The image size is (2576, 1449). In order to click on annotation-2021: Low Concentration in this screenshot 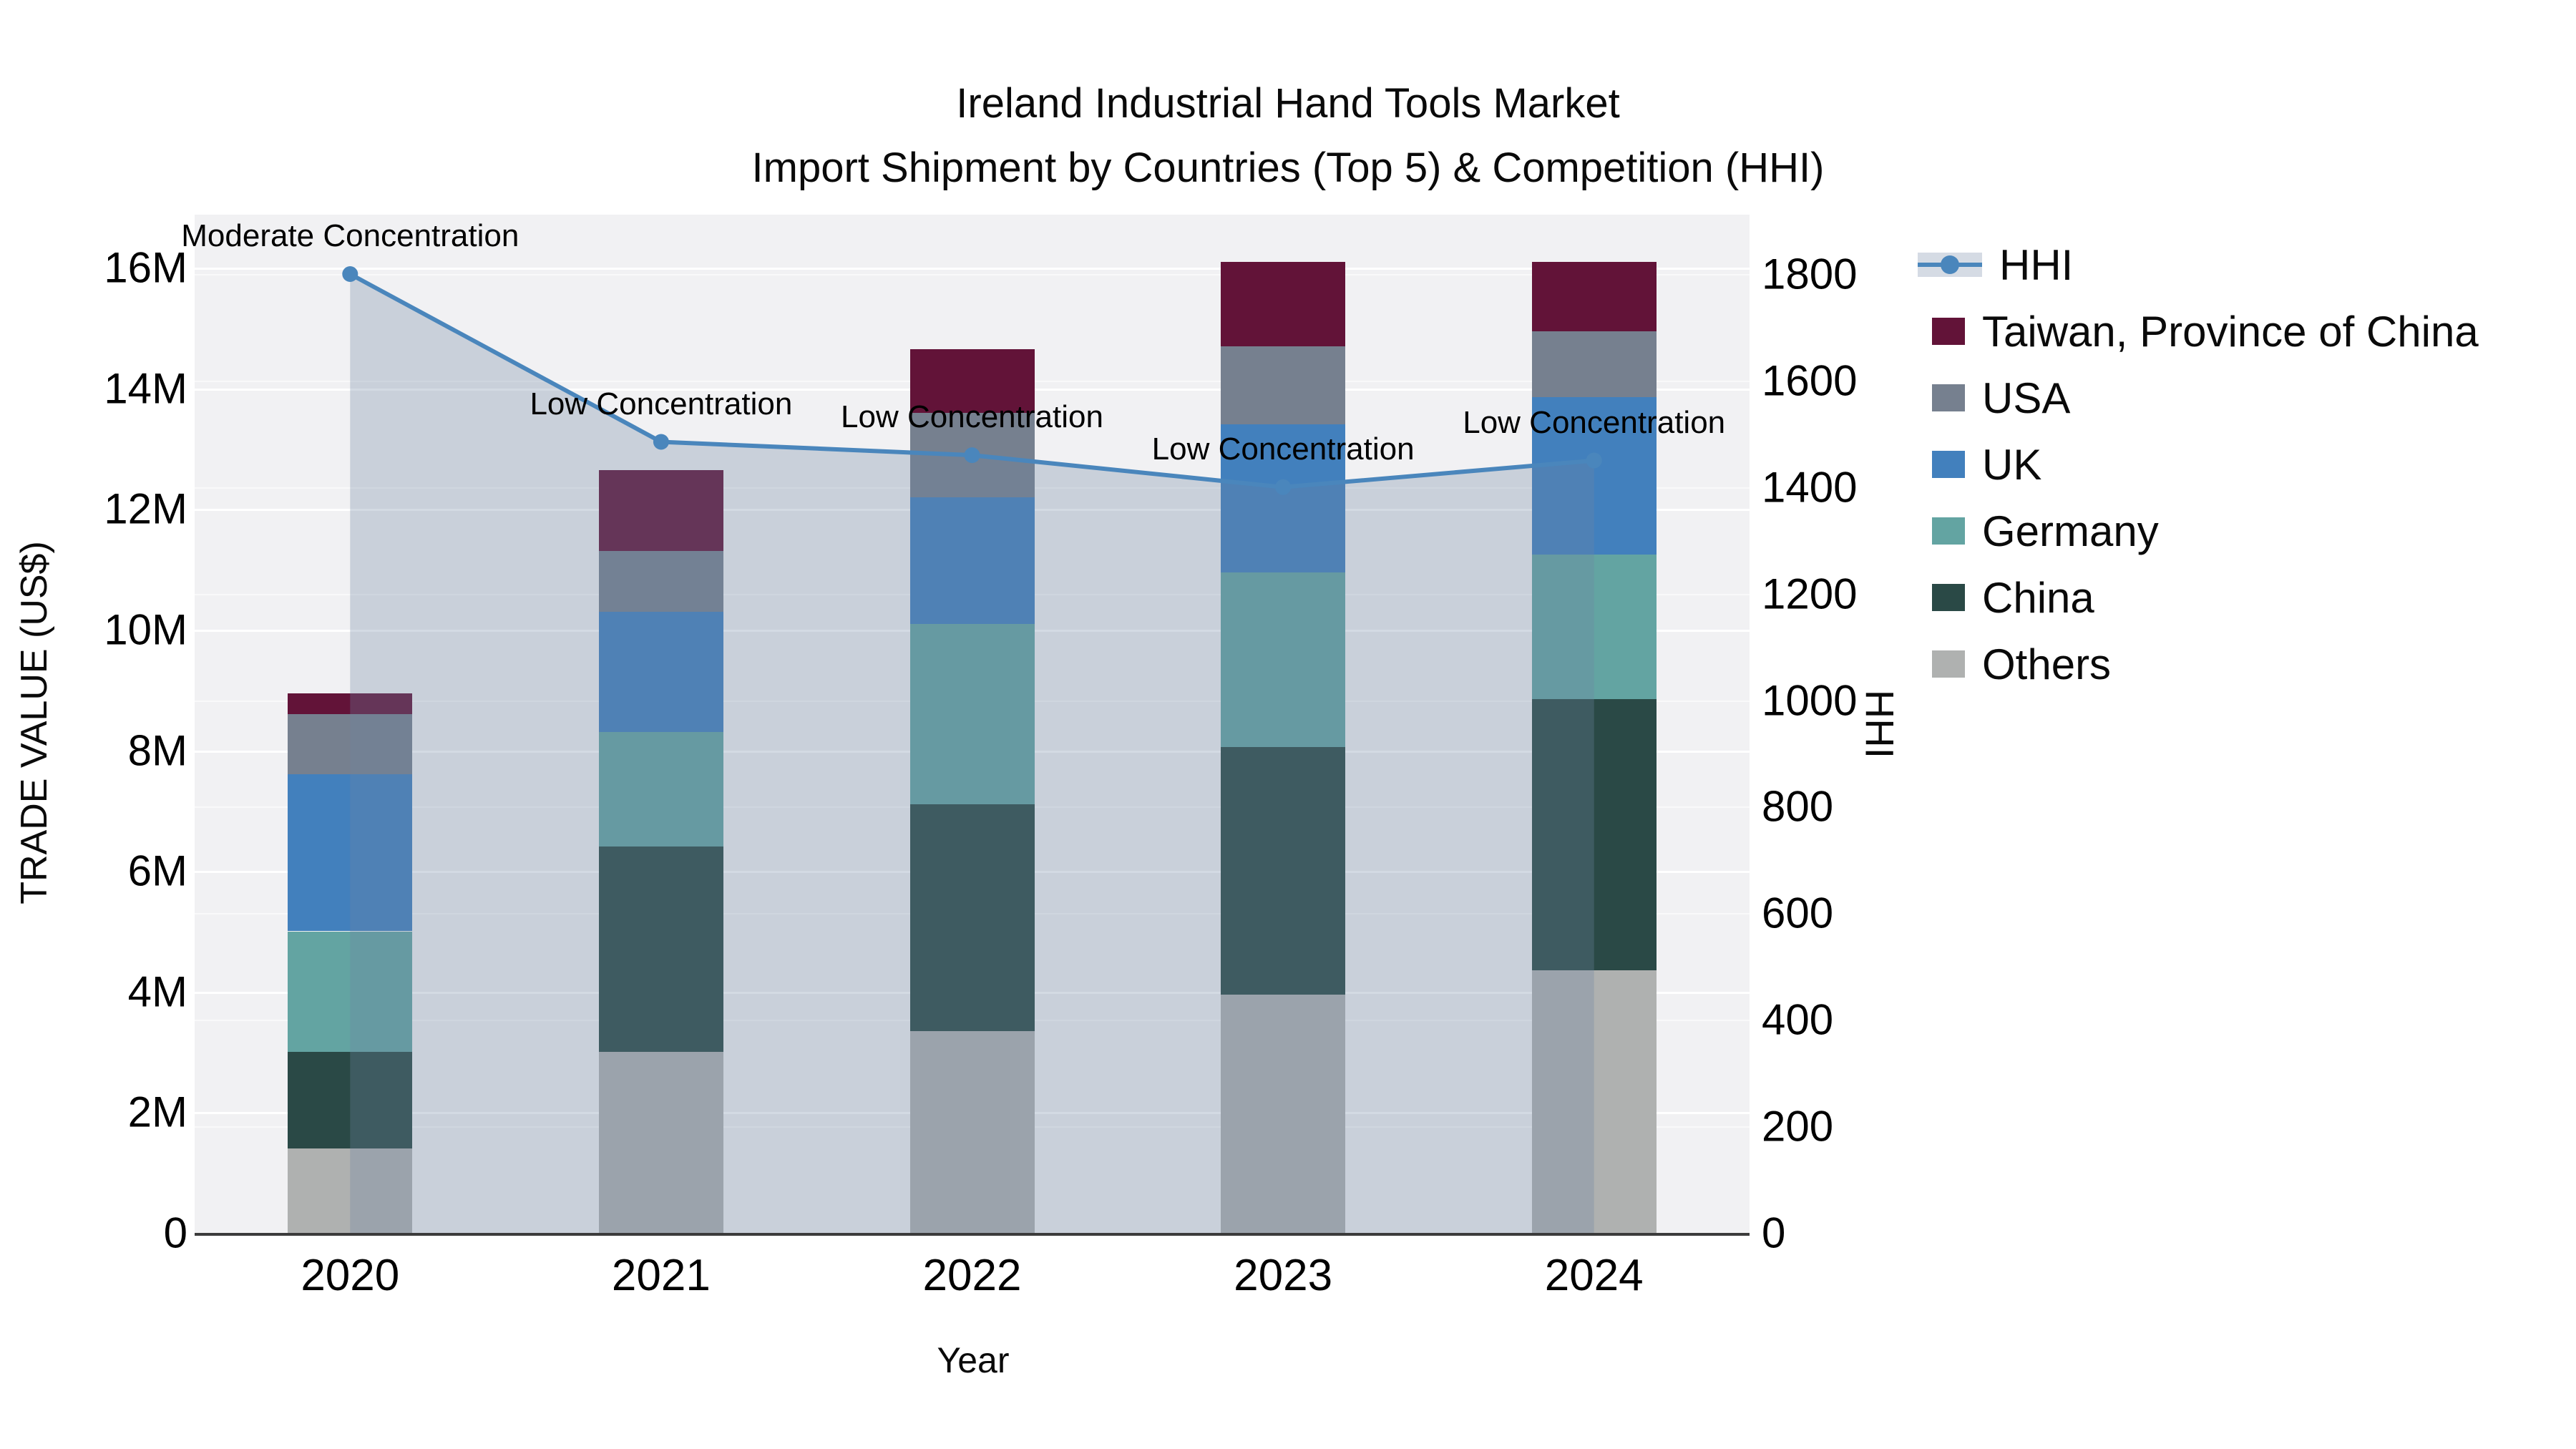, I will do `click(661, 403)`.